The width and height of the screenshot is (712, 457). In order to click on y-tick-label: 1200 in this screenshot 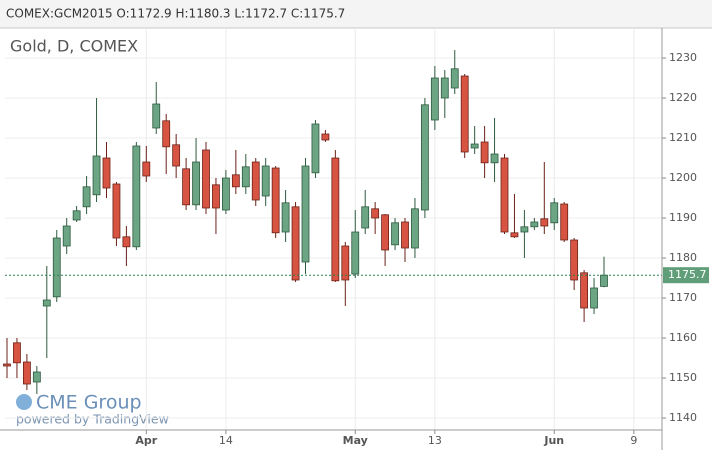, I will do `click(683, 177)`.